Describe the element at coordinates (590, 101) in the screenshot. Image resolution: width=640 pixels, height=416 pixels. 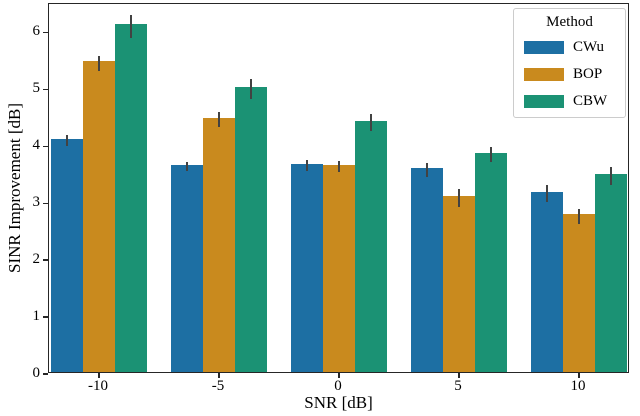
I see `legend-label-CBW: CBW` at that location.